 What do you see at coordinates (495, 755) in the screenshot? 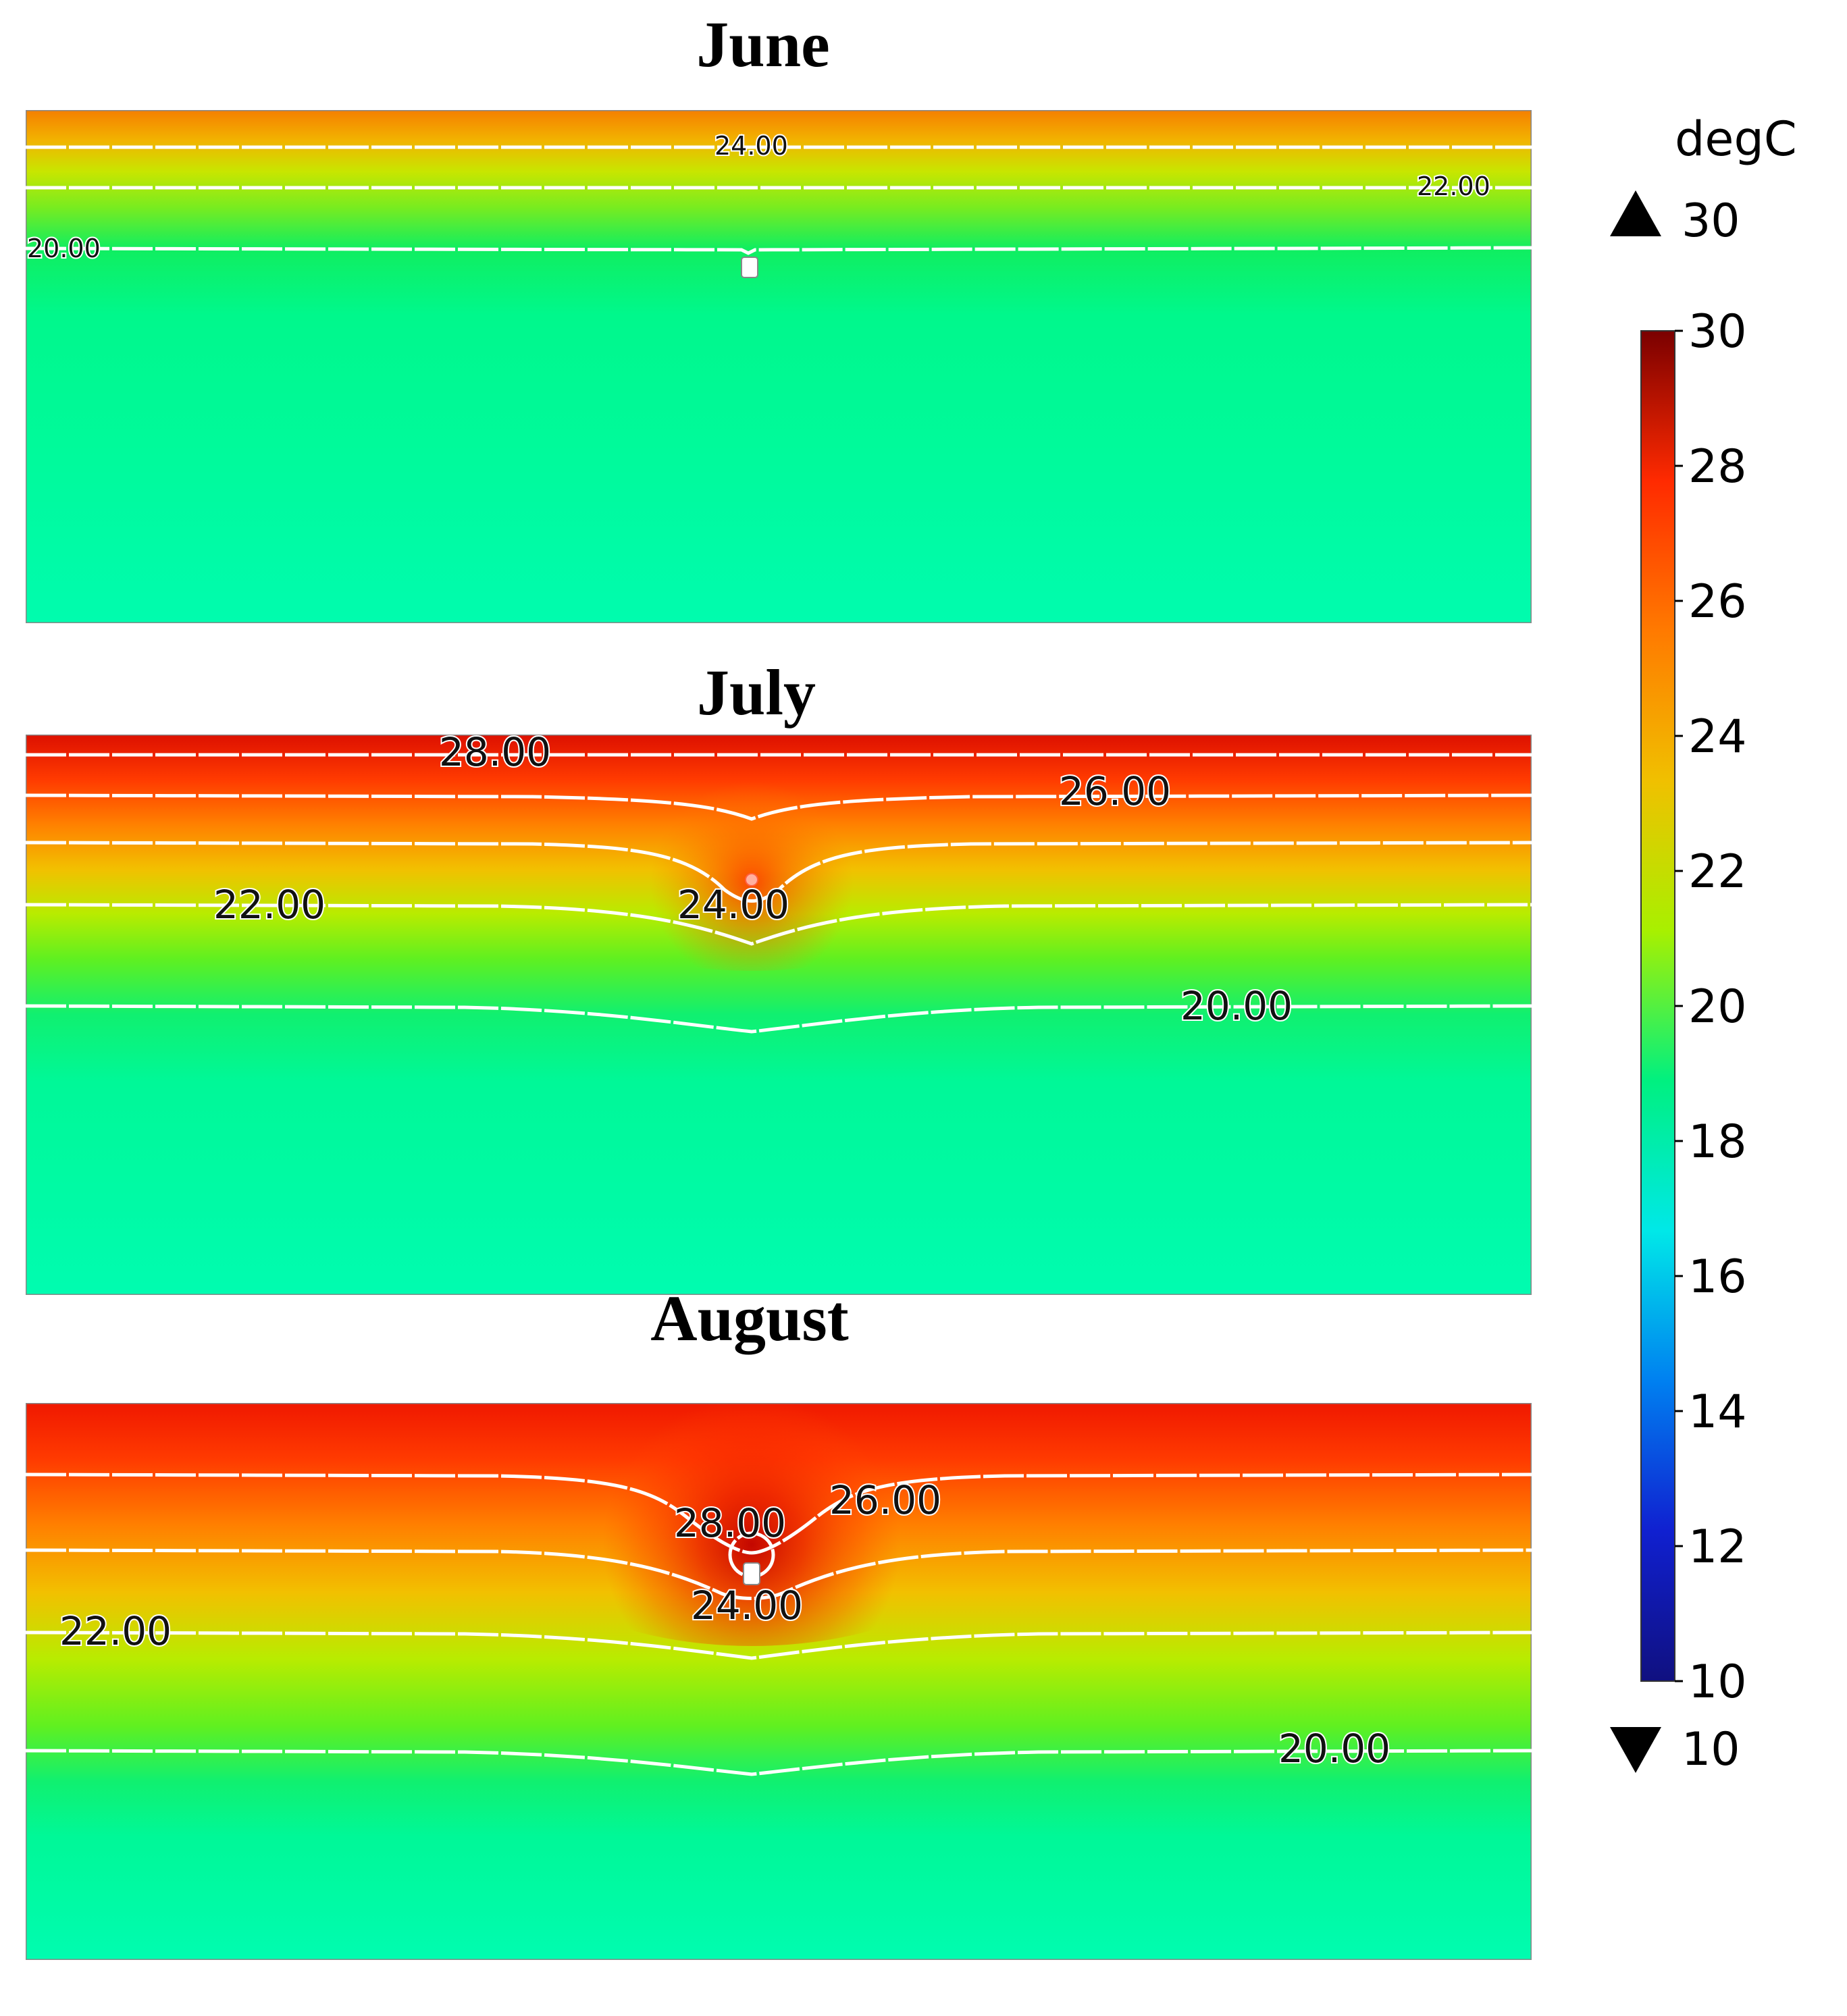
I see `july-label-28: 28.00` at bounding box center [495, 755].